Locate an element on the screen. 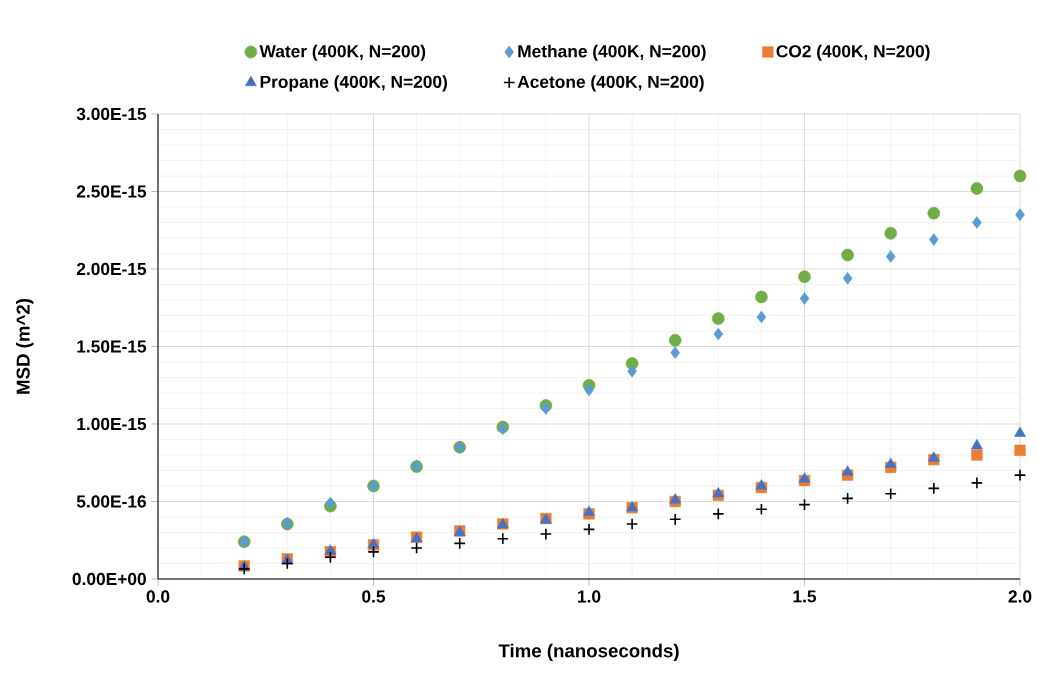  legend-label: Methane (400K, N=200) is located at coordinates (612, 52).